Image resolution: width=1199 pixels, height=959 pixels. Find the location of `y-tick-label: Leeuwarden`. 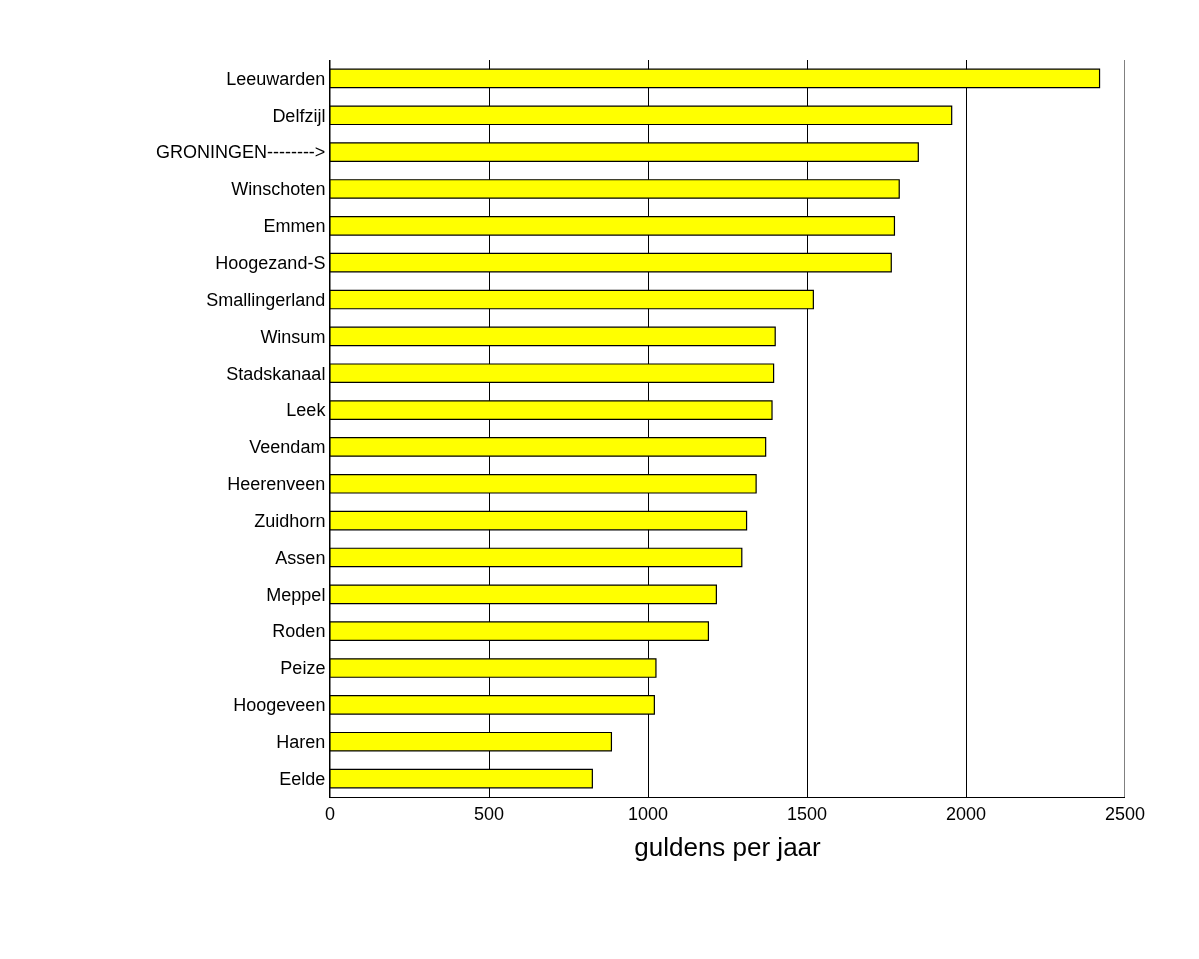

y-tick-label: Leeuwarden is located at coordinates (276, 78).